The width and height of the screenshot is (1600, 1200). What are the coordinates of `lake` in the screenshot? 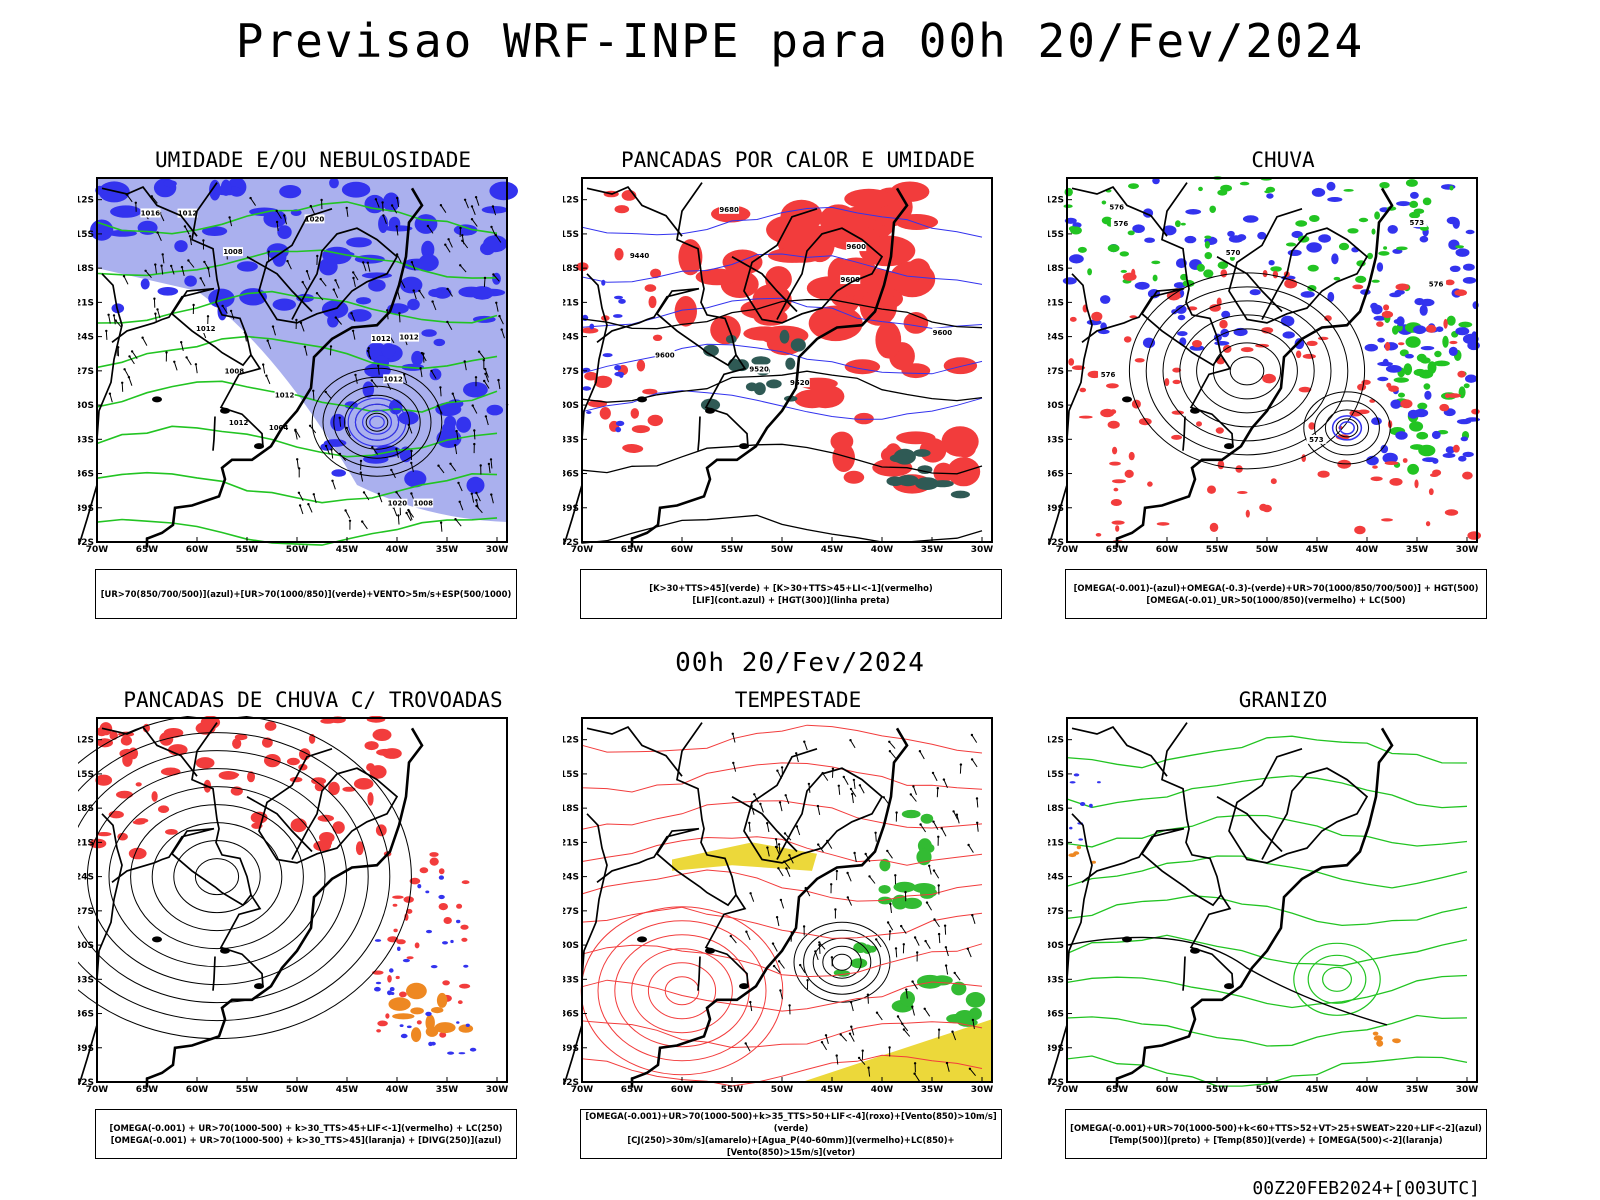 It's located at (1229, 446).